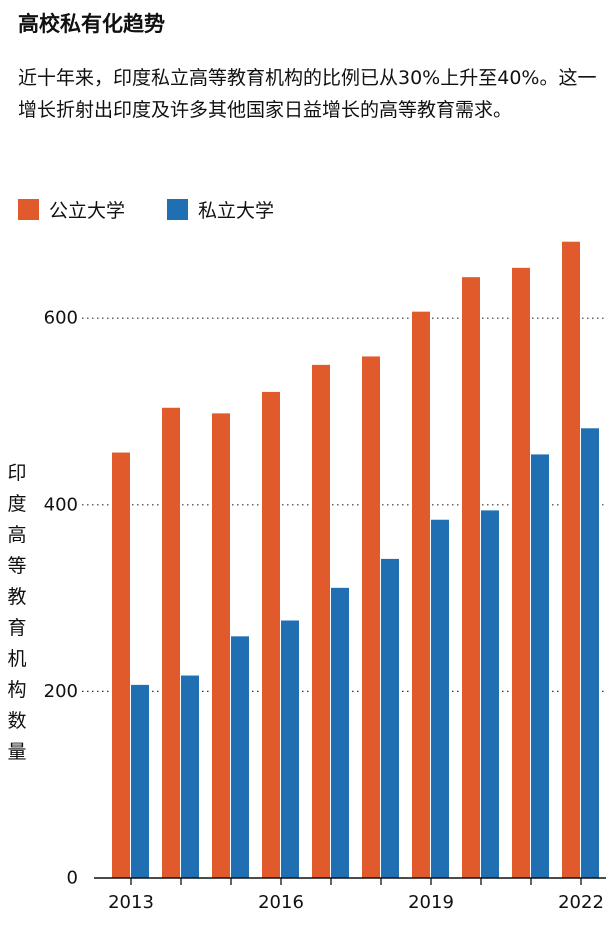  I want to click on legend-item-private: 私立大学, so click(220, 209).